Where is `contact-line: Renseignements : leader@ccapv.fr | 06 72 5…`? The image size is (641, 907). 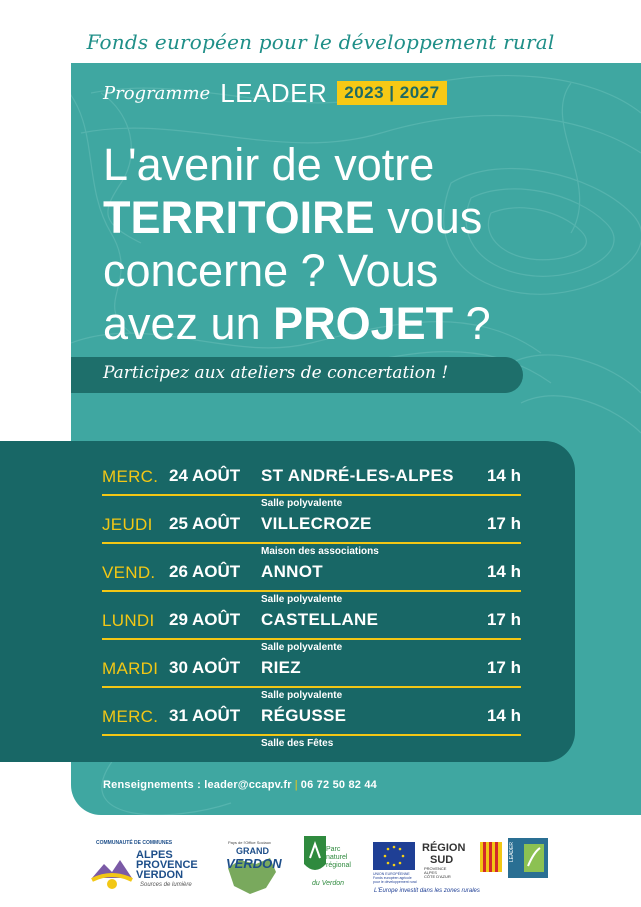 contact-line: Renseignements : leader@ccapv.fr | 06 72 5… is located at coordinates (240, 785).